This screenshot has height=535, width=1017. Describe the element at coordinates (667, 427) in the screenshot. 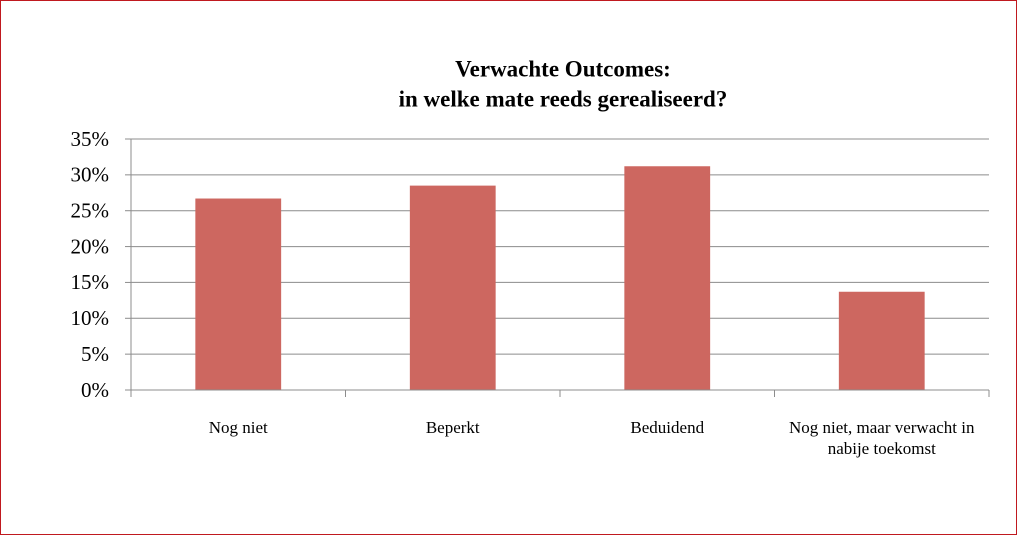

I see `x-tick-label: Beduidend` at that location.